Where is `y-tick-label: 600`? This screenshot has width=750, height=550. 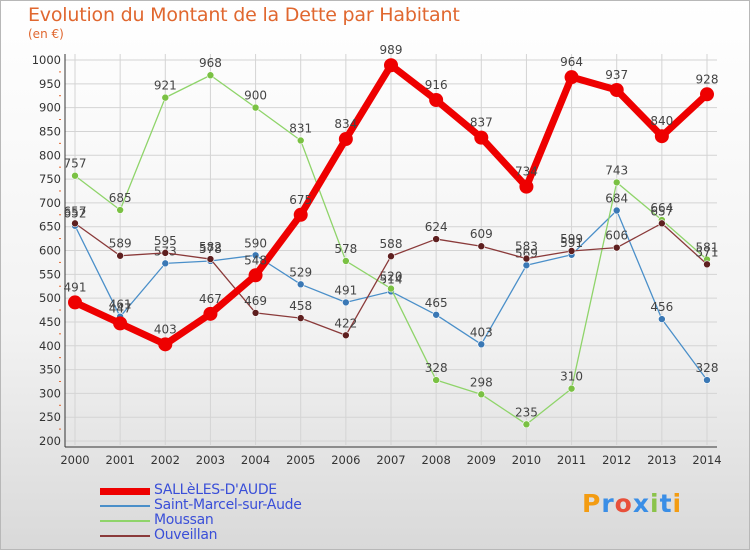
y-tick-label: 600 is located at coordinates (50, 251).